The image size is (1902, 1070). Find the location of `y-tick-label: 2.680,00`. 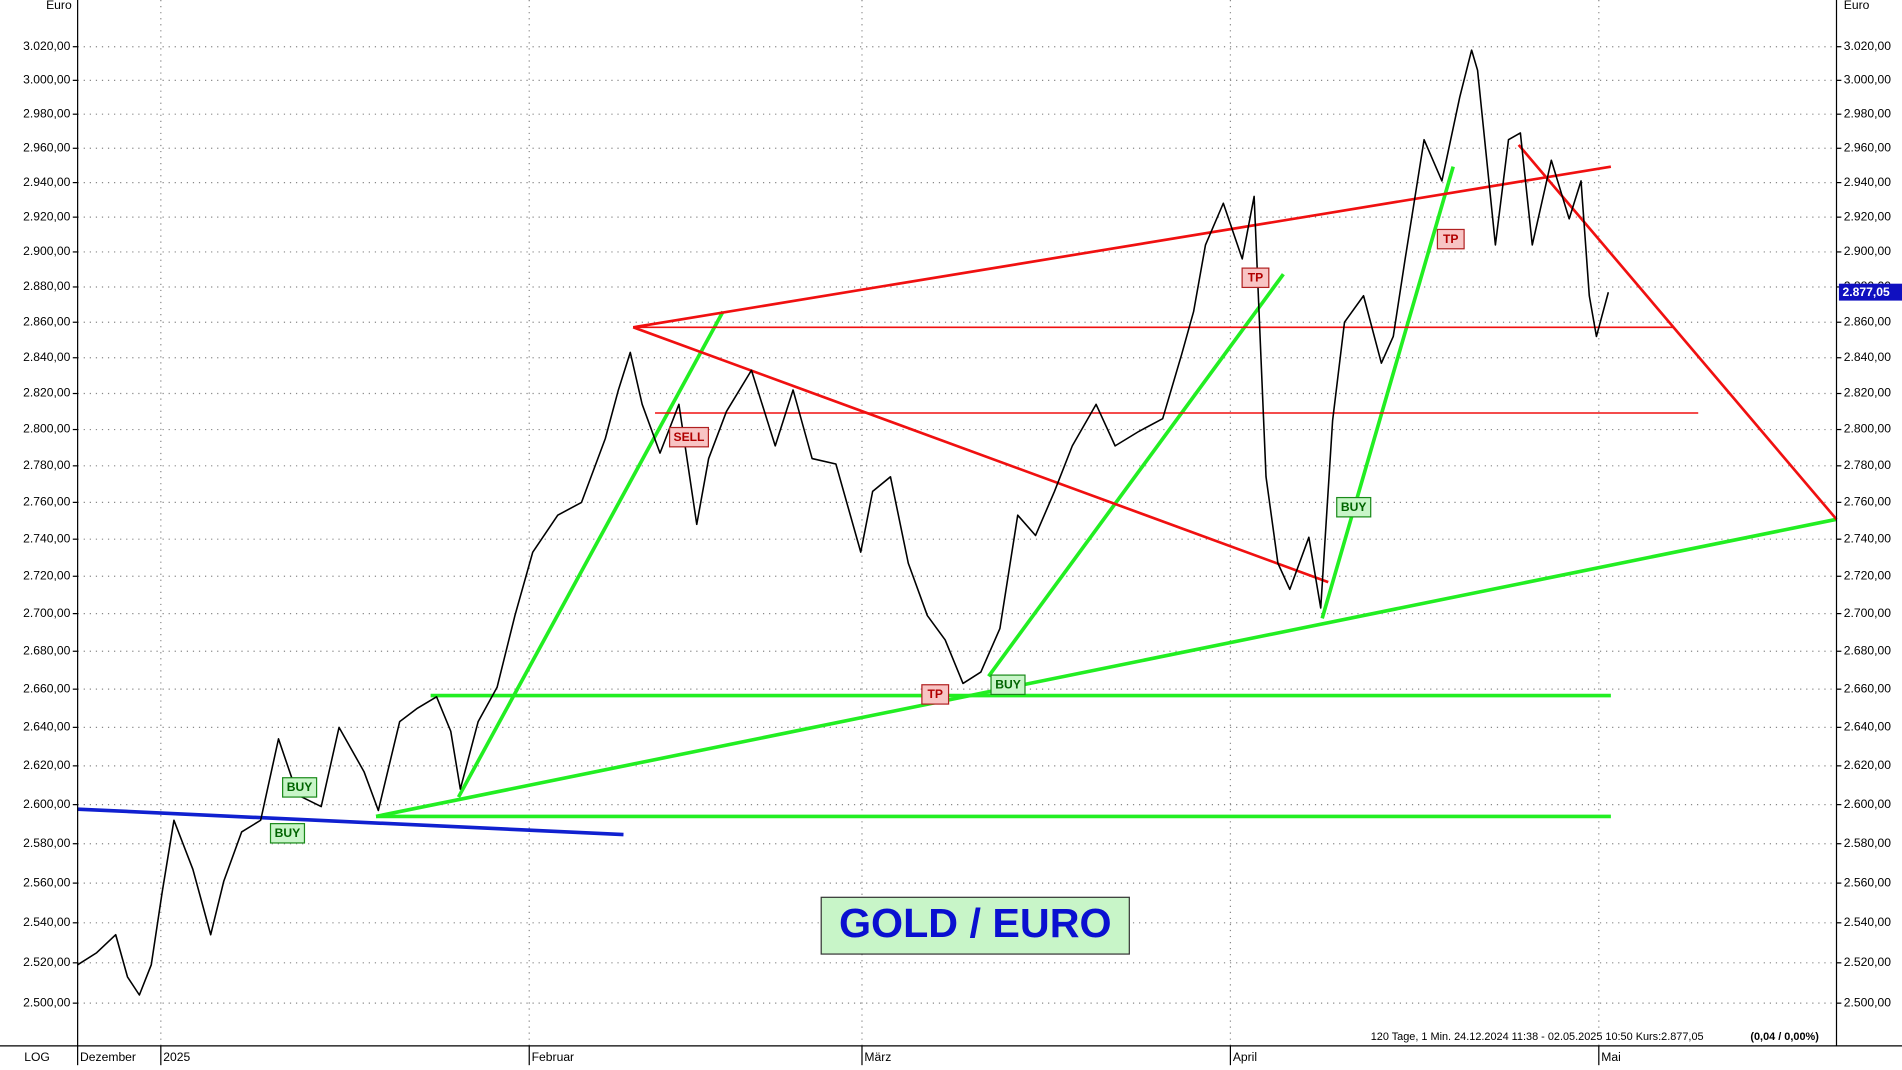

y-tick-label: 2.680,00 is located at coordinates (46, 650).